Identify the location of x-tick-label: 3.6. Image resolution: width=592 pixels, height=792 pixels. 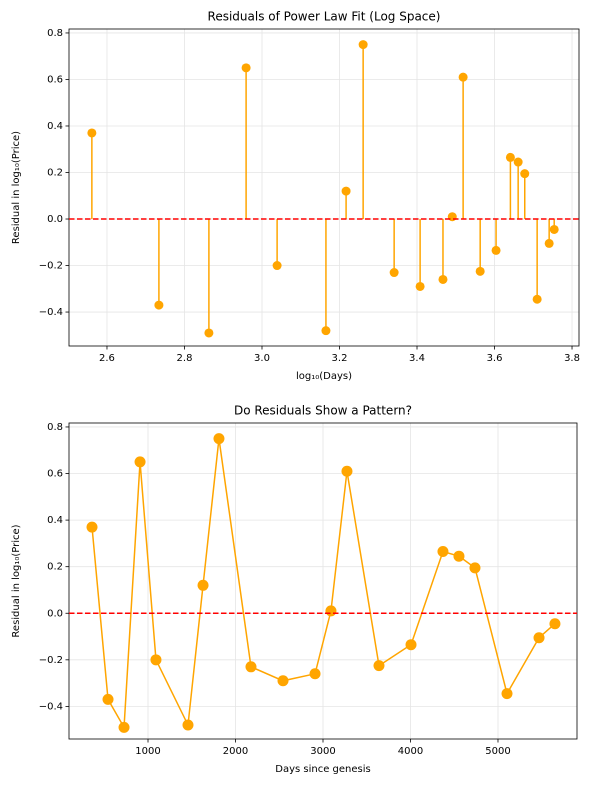
(495, 358).